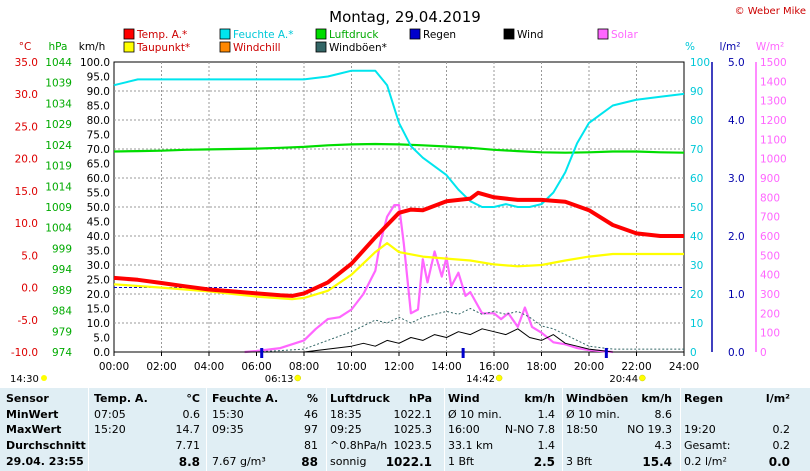  What do you see at coordinates (279, 379) in the screenshot?
I see `sun-marker-time: 06:13` at bounding box center [279, 379].